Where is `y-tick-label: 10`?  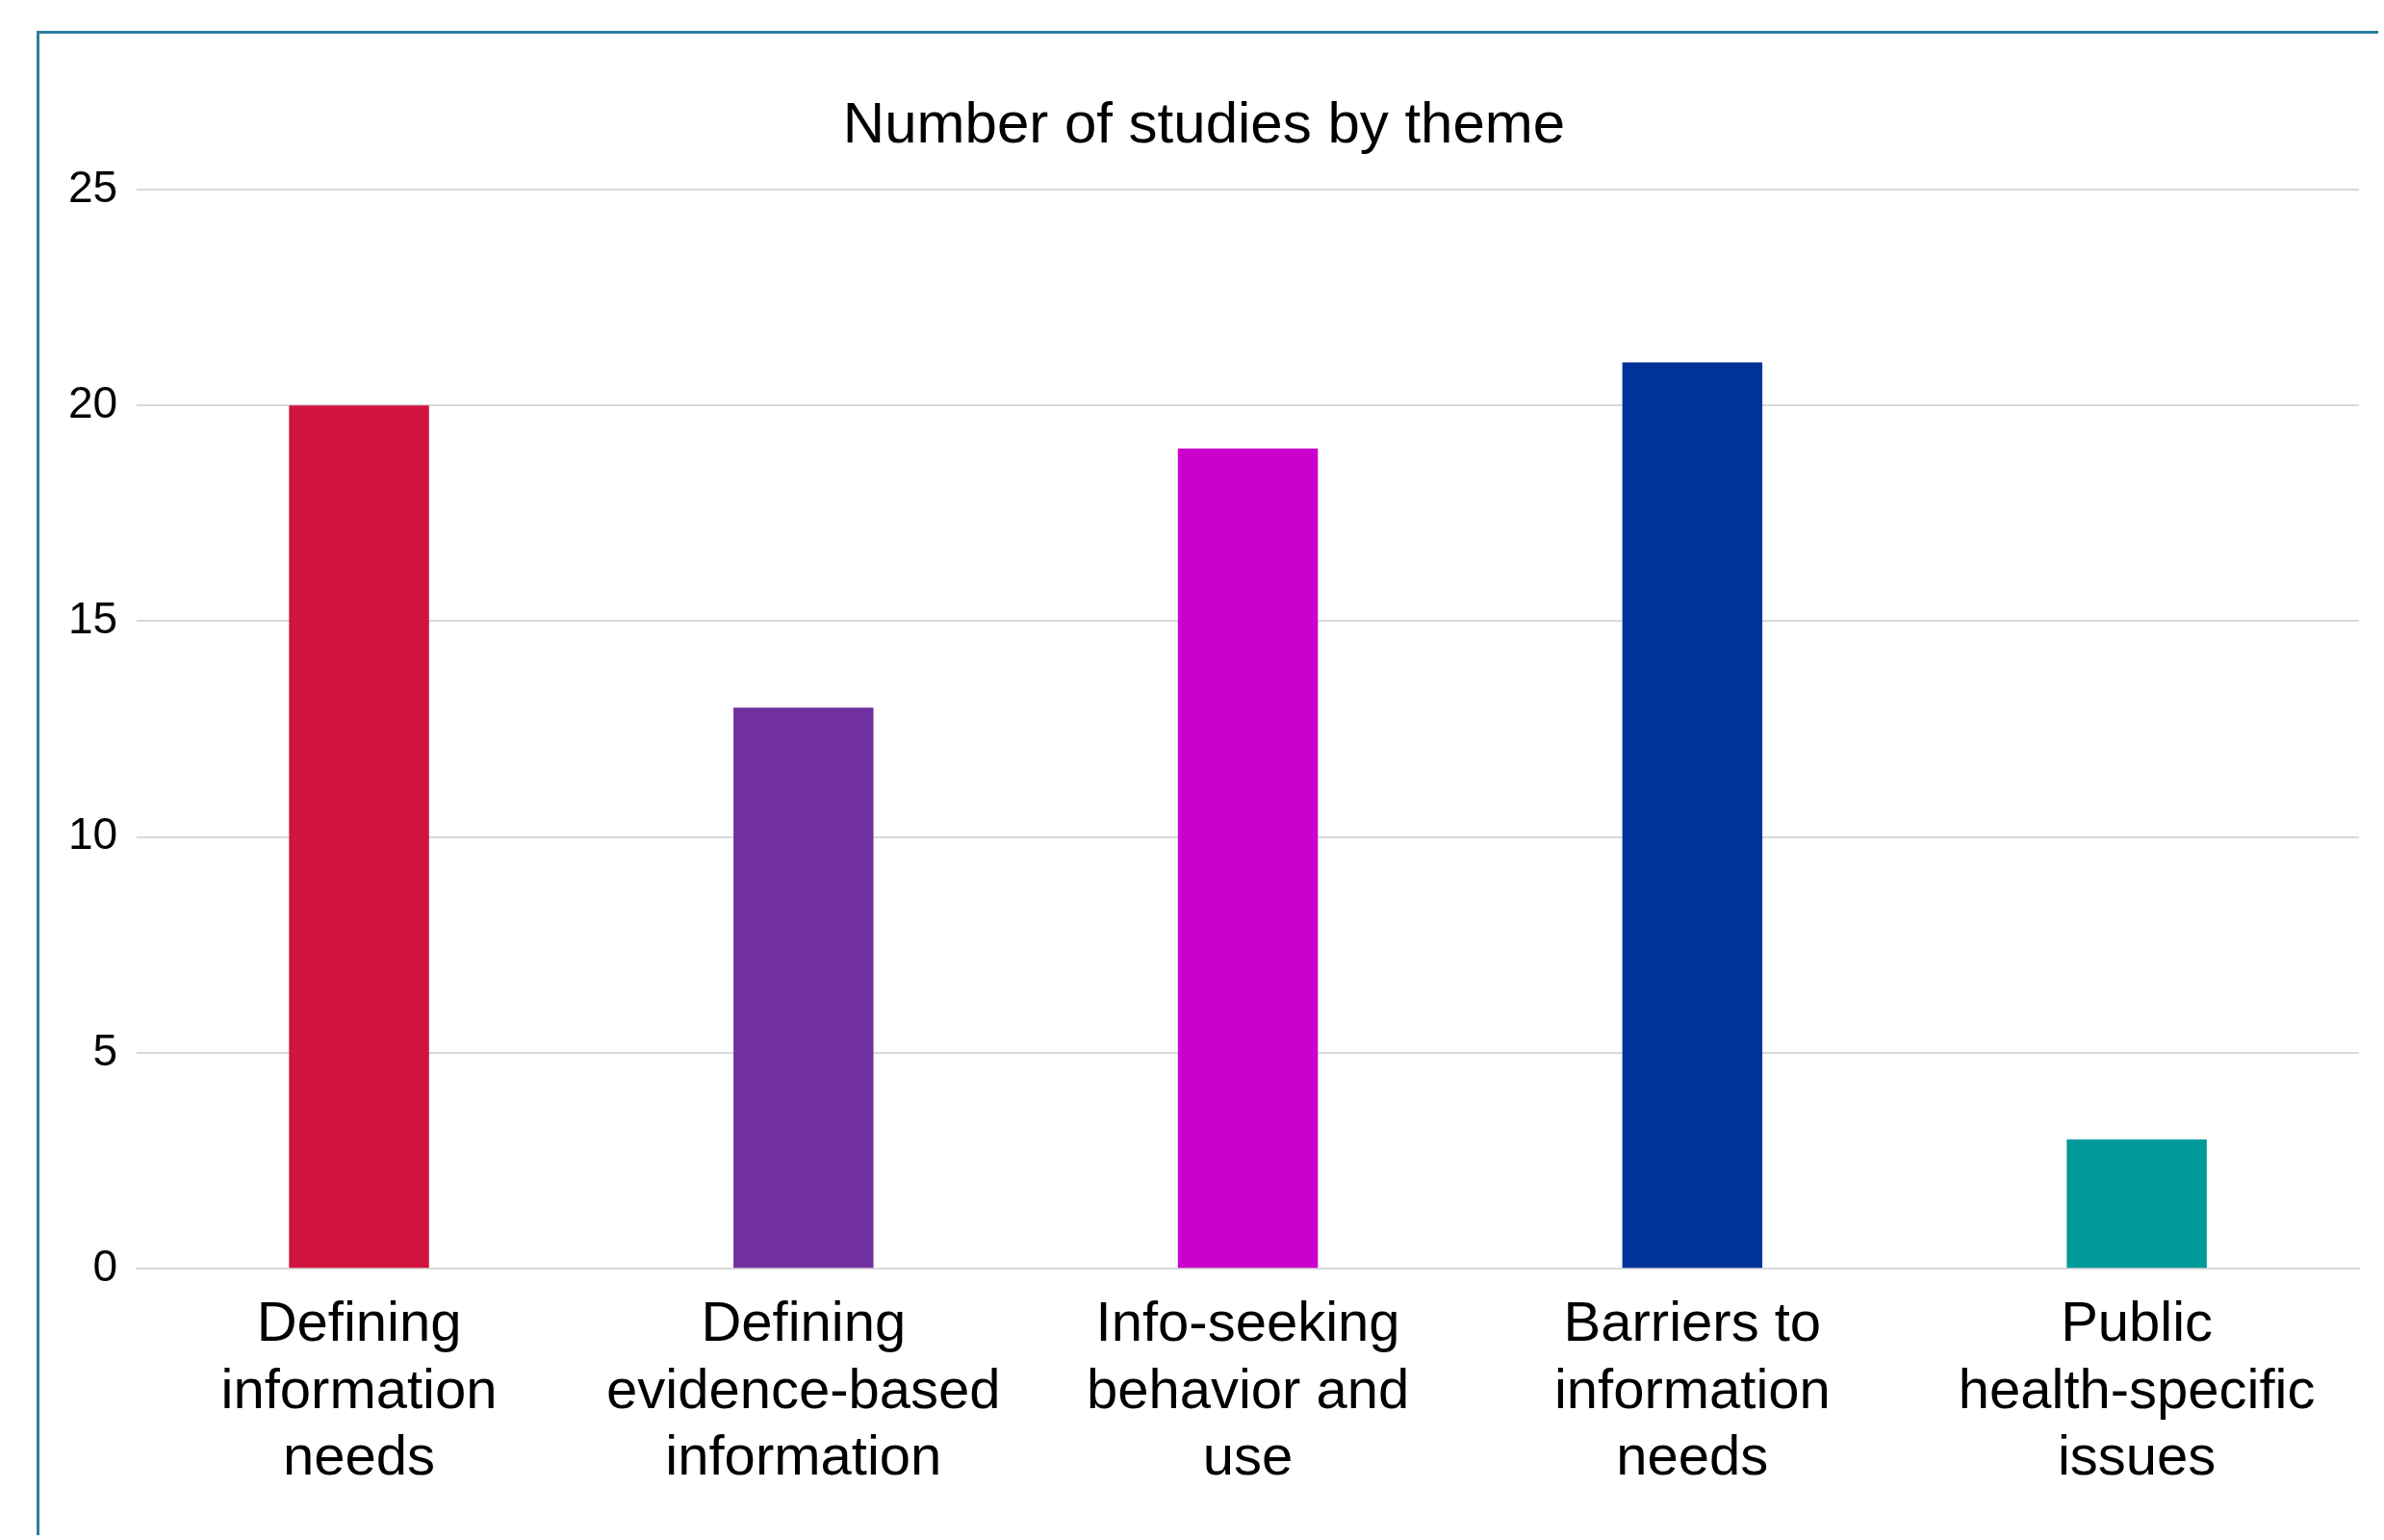
y-tick-label: 10 is located at coordinates (93, 834).